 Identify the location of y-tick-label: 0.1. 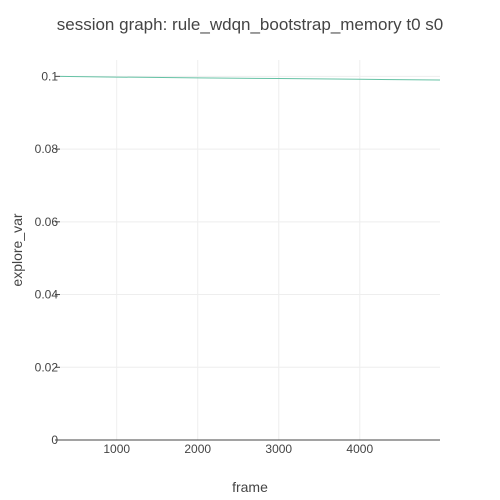
(49, 76).